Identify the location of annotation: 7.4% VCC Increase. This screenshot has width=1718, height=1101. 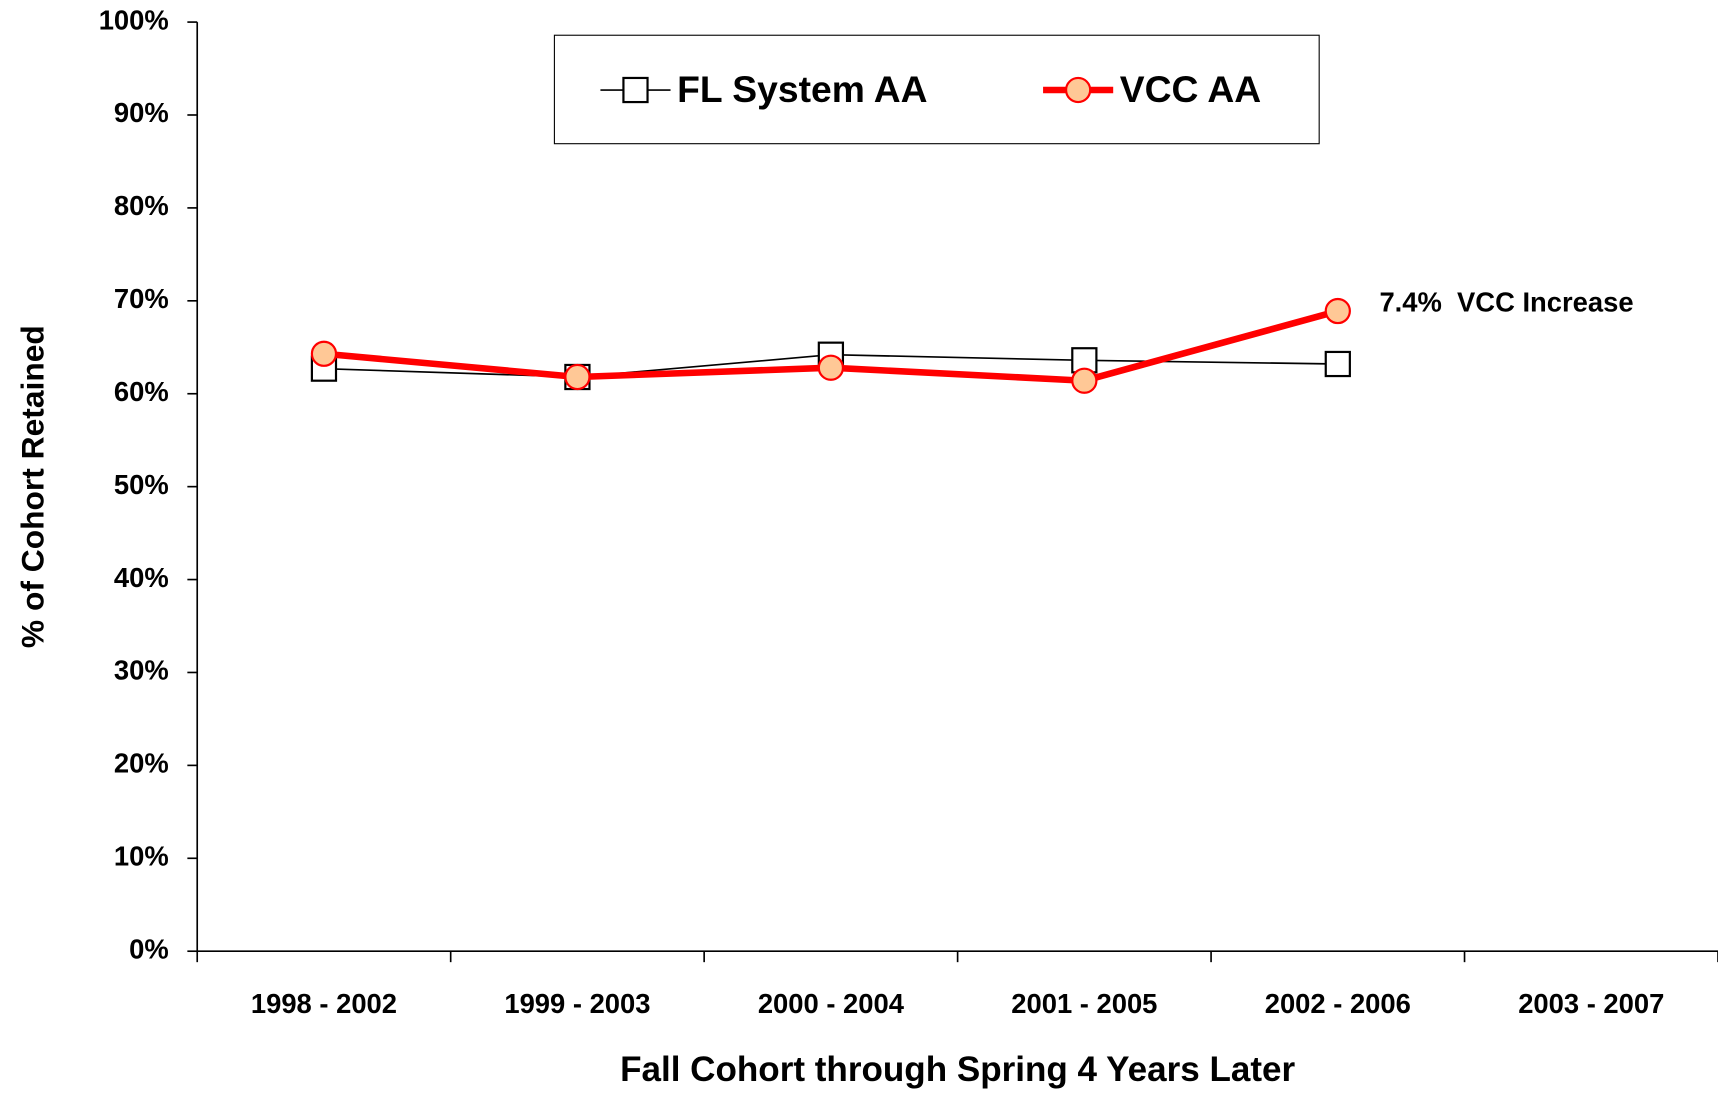
(1506, 302).